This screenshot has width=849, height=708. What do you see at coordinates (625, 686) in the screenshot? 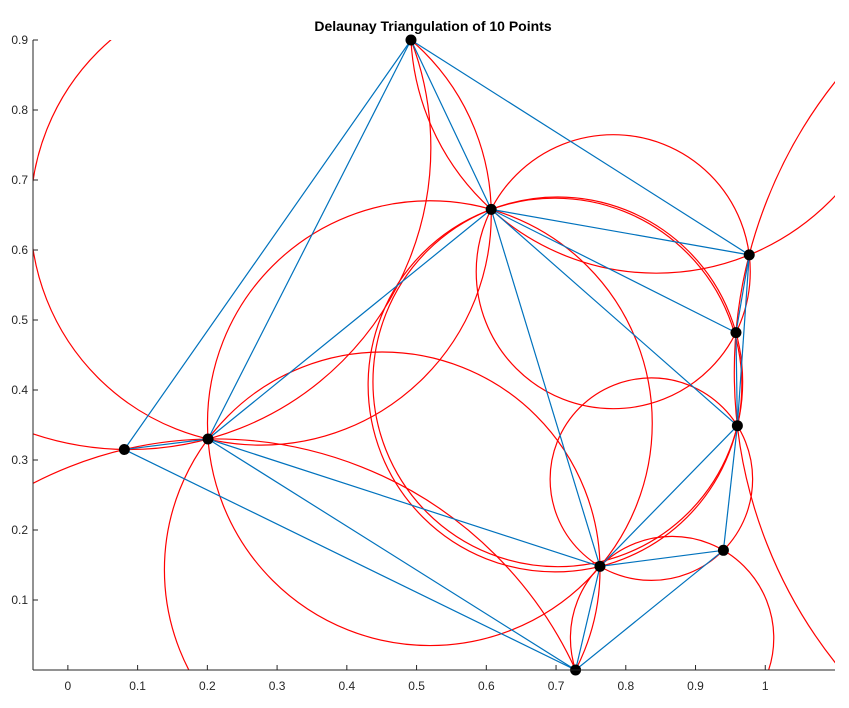
I see `x-tick-label: 0.8` at bounding box center [625, 686].